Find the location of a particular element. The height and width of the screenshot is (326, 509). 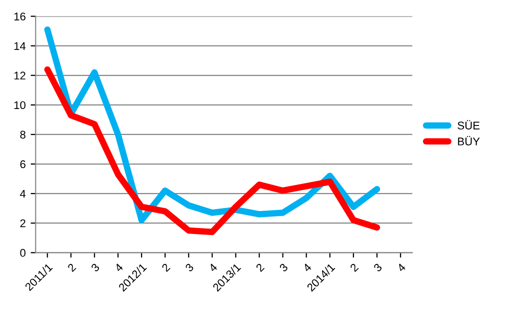

legend-label: SÜE is located at coordinates (469, 125).